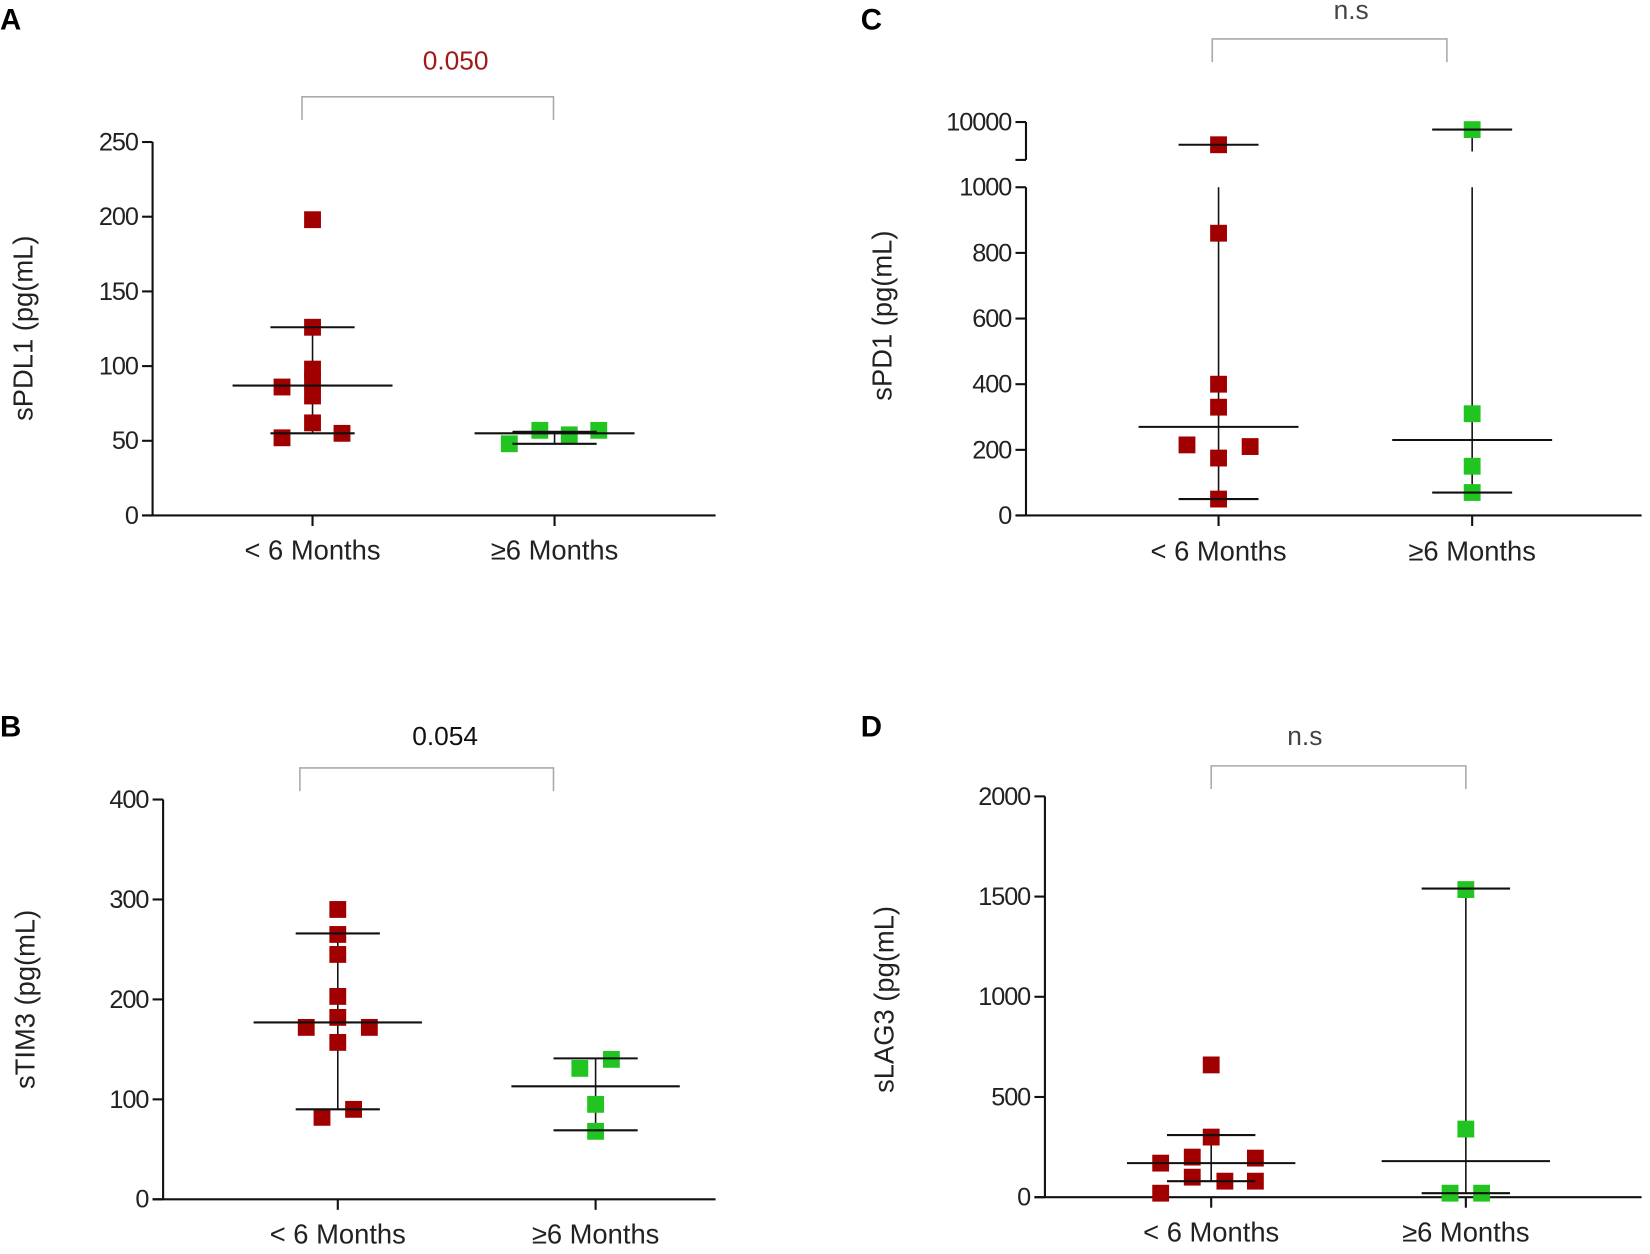  Describe the element at coordinates (992, 385) in the screenshot. I see `panel-c-y-tick-label: 400` at that location.